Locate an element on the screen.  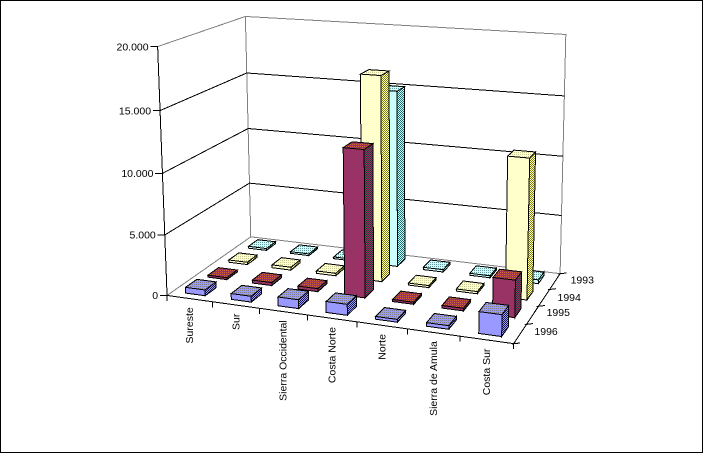
svg-text: 1995 is located at coordinates (559, 313).